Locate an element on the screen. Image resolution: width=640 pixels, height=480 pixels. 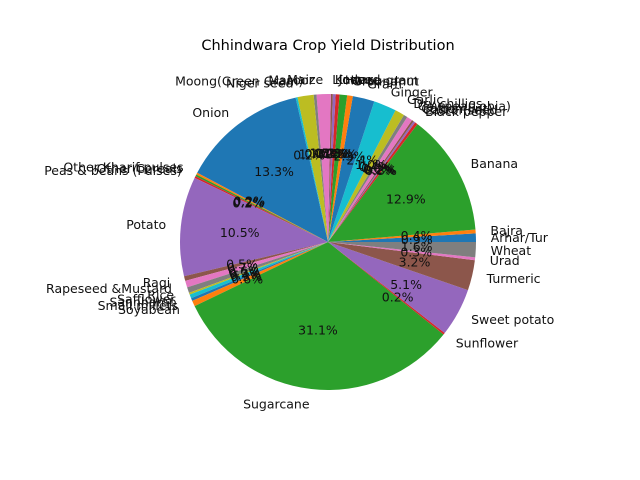
pct-label-onion: 13.3% is located at coordinates (274, 171).